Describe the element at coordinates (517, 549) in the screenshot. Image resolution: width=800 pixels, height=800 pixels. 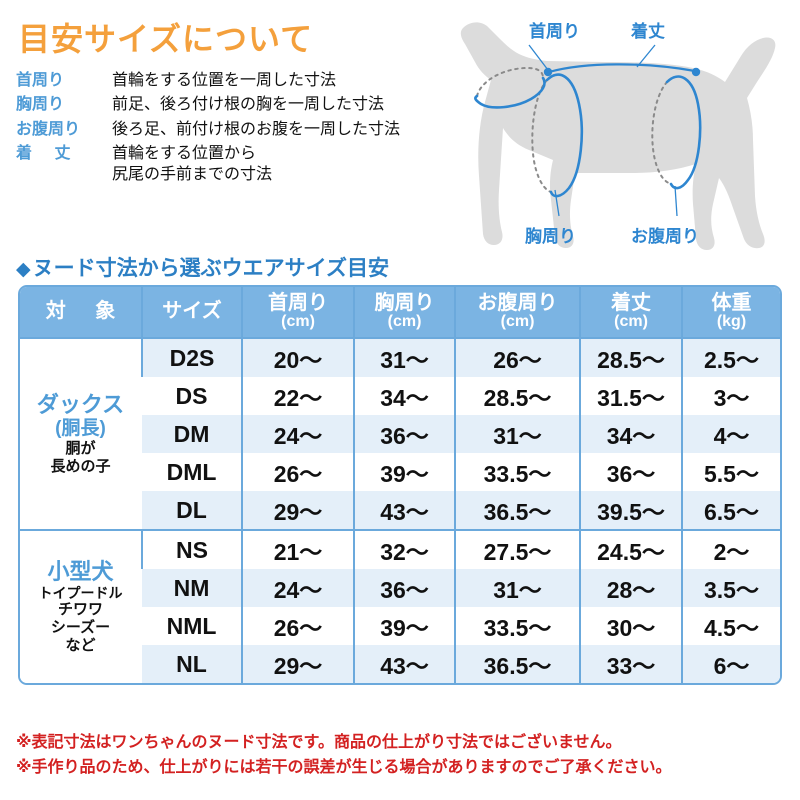
I see `cell-belly: 27.5〜` at that location.